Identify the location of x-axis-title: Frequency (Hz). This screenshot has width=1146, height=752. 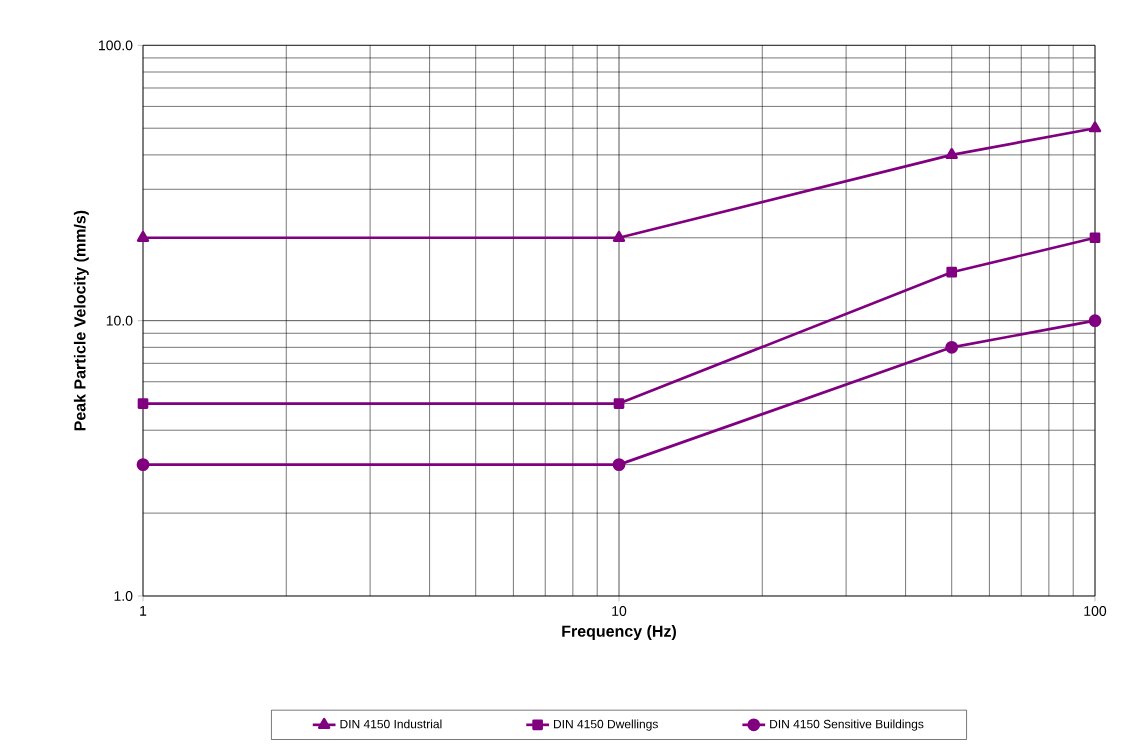
(619, 633).